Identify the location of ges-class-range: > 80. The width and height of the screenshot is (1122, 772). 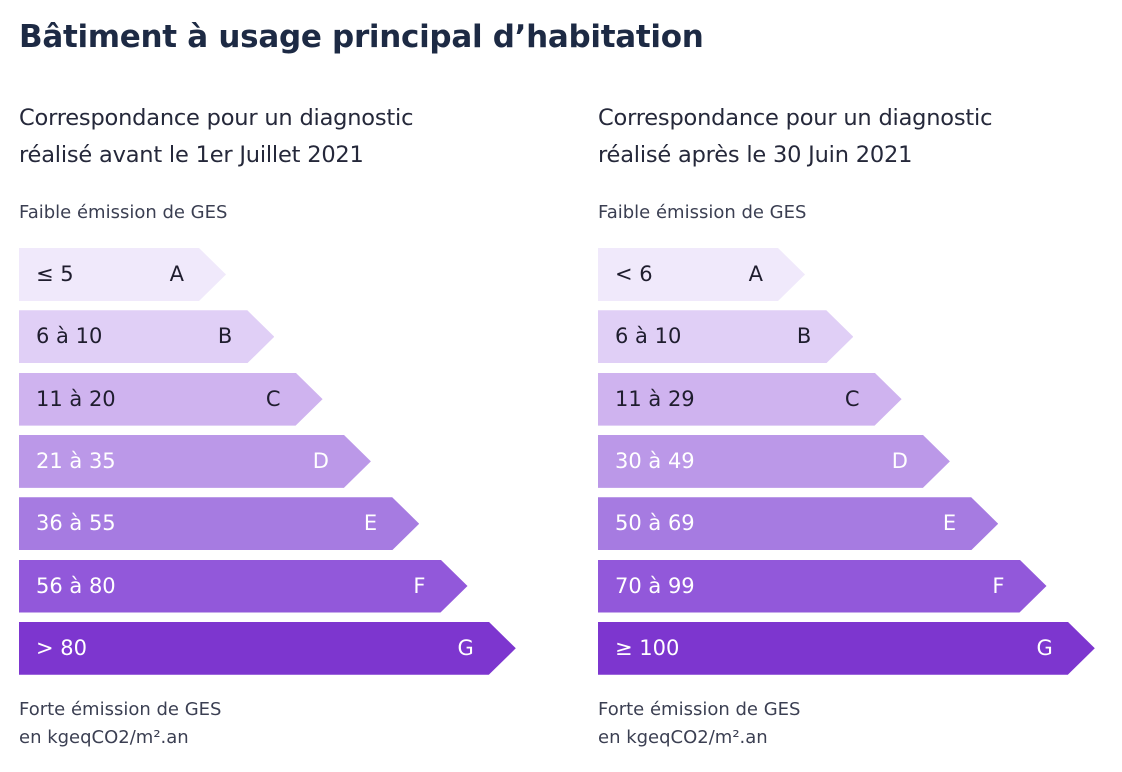
(61, 647).